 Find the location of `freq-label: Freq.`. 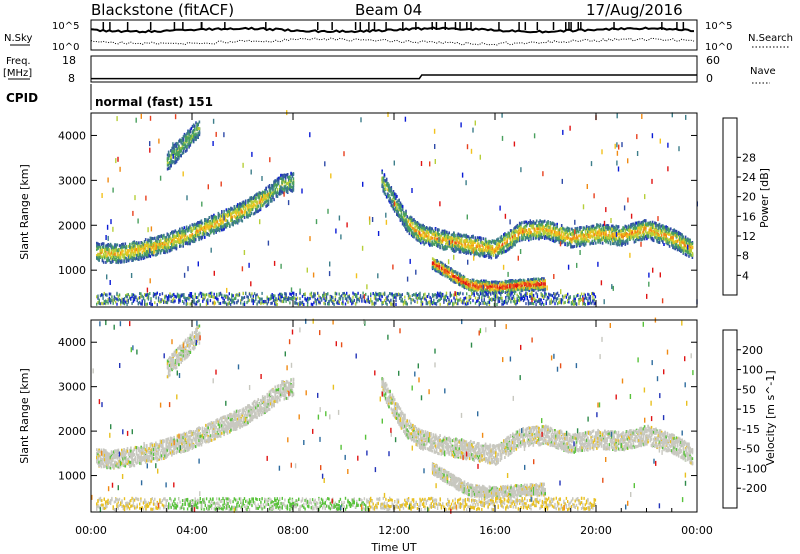

freq-label: Freq. is located at coordinates (18, 61).